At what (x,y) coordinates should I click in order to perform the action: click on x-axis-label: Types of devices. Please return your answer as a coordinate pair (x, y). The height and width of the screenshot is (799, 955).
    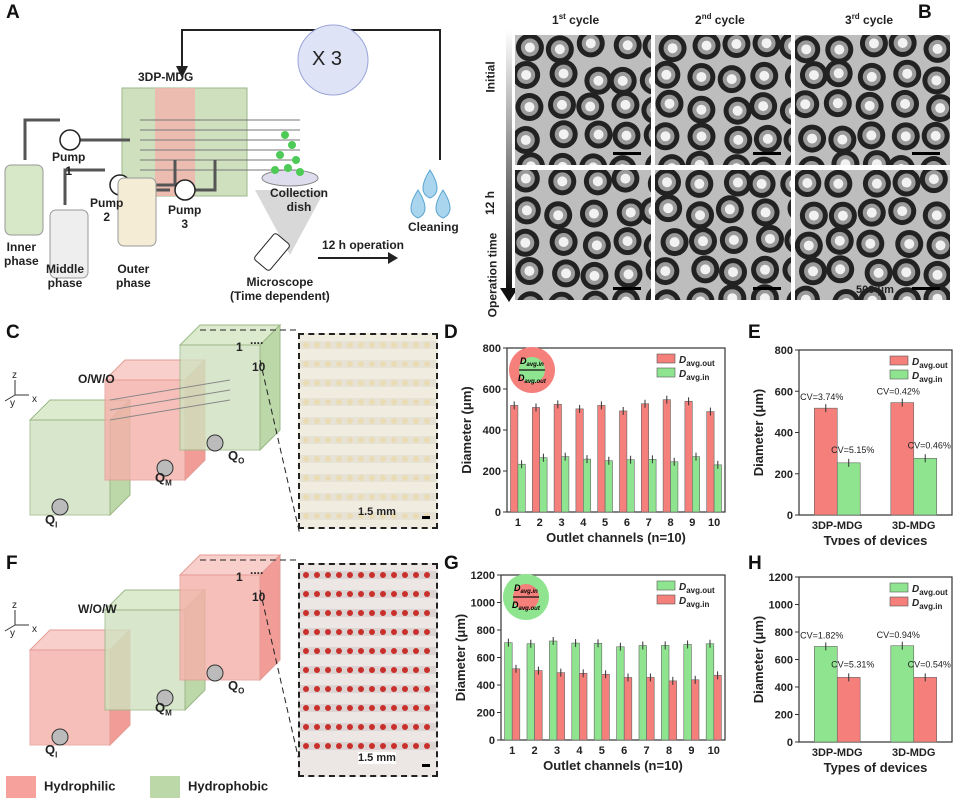
    Looking at the image, I should click on (876, 539).